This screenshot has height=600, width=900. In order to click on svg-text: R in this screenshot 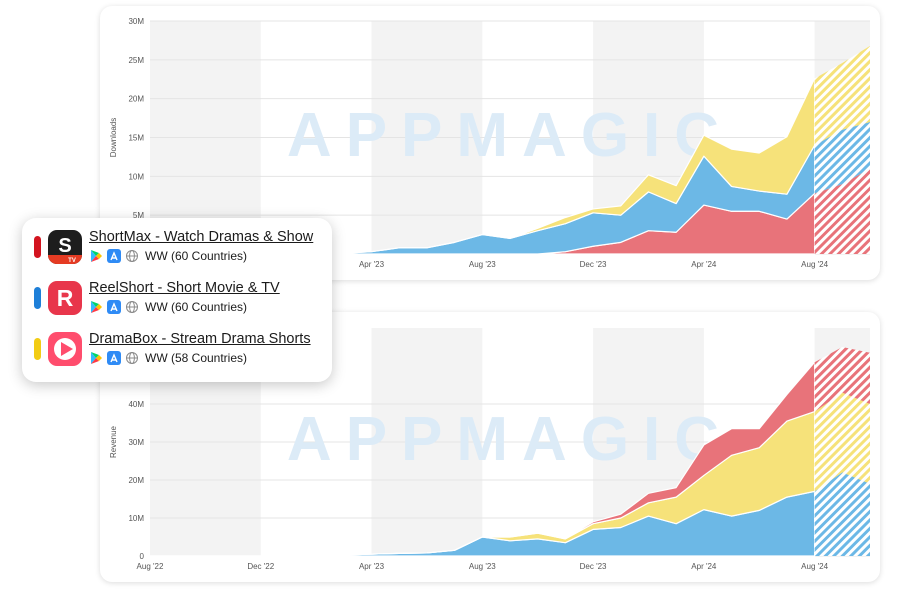, I will do `click(65, 298)`.